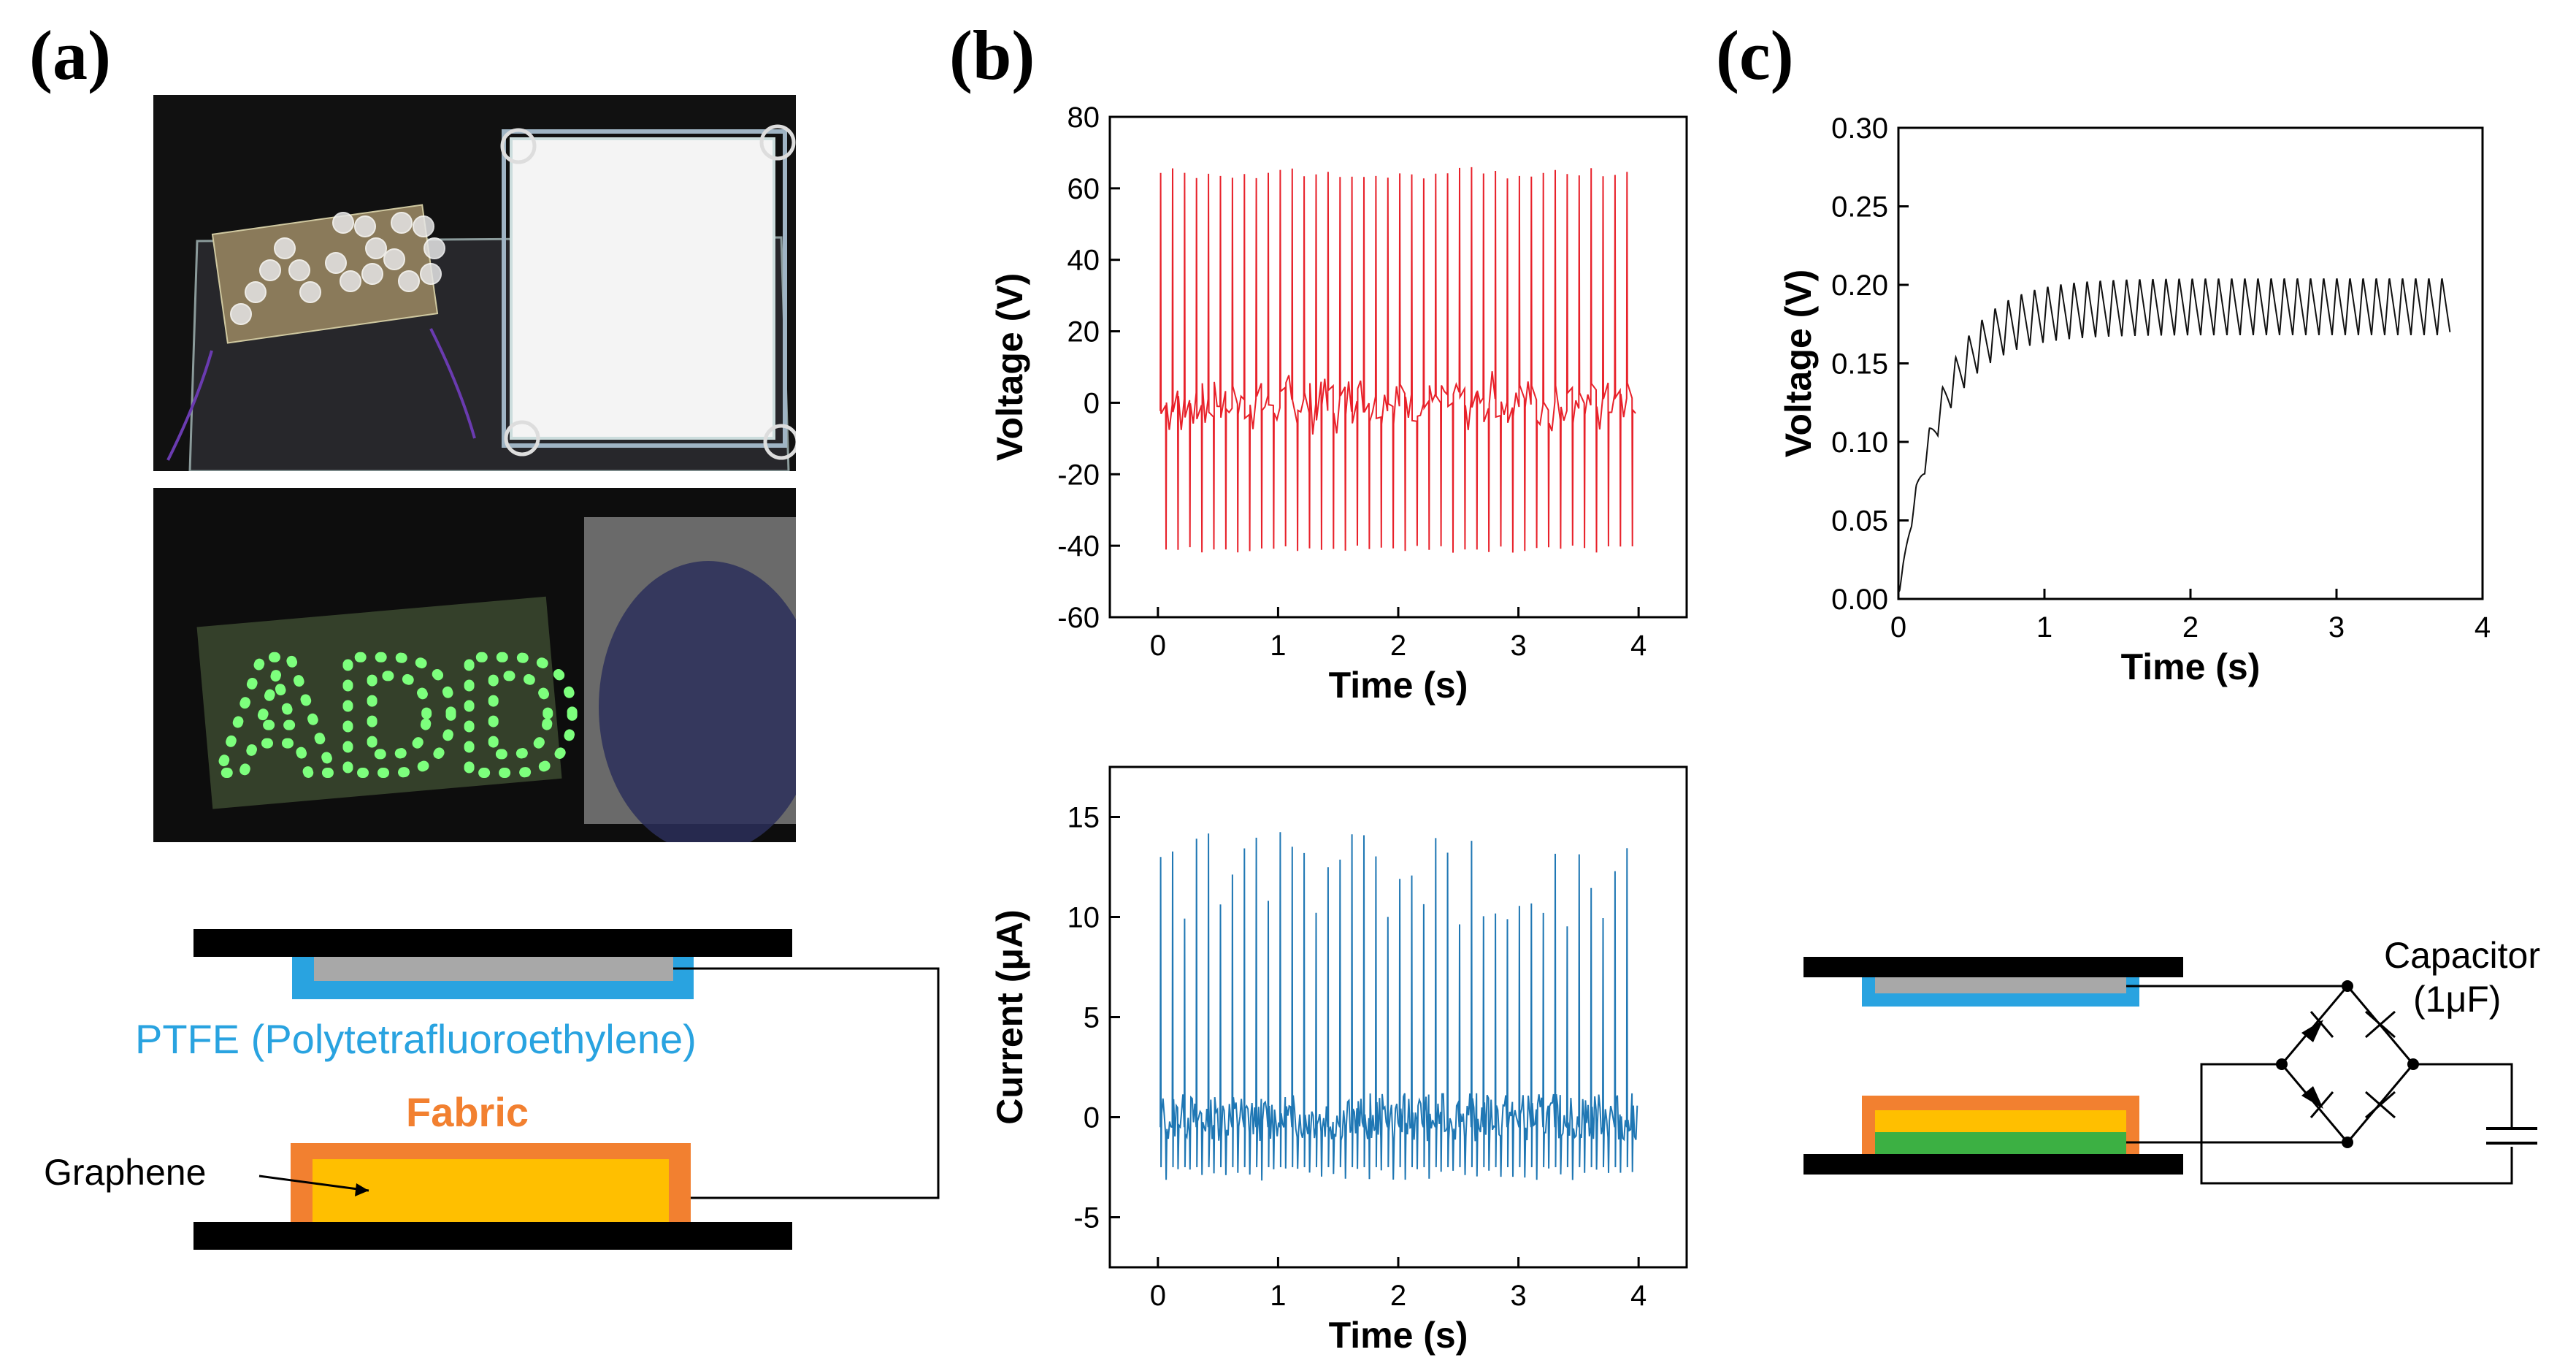 This screenshot has height=1371, width=2576. What do you see at coordinates (1859, 521) in the screenshot?
I see `y-tick-label: 0.05` at bounding box center [1859, 521].